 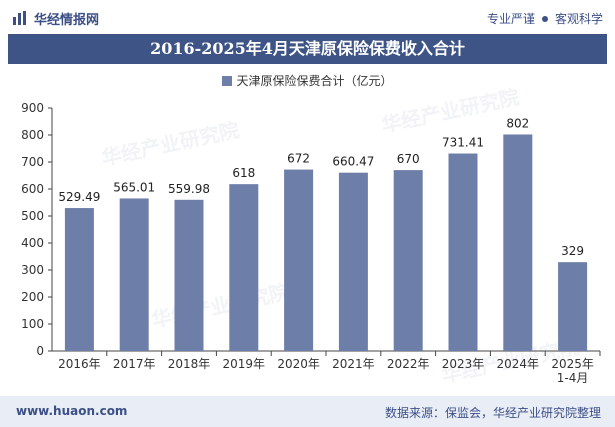 What do you see at coordinates (518, 364) in the screenshot?
I see `x-tick-label: 2024年` at bounding box center [518, 364].